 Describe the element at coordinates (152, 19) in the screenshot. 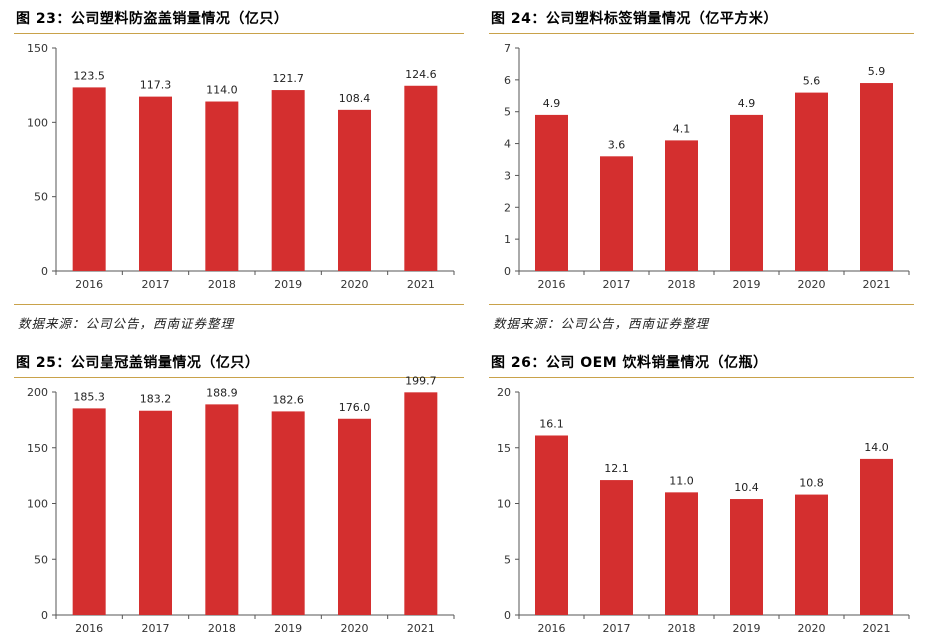

I see `chart-title: 图 23：公司塑料防盗盖销量情况（亿只）` at that location.